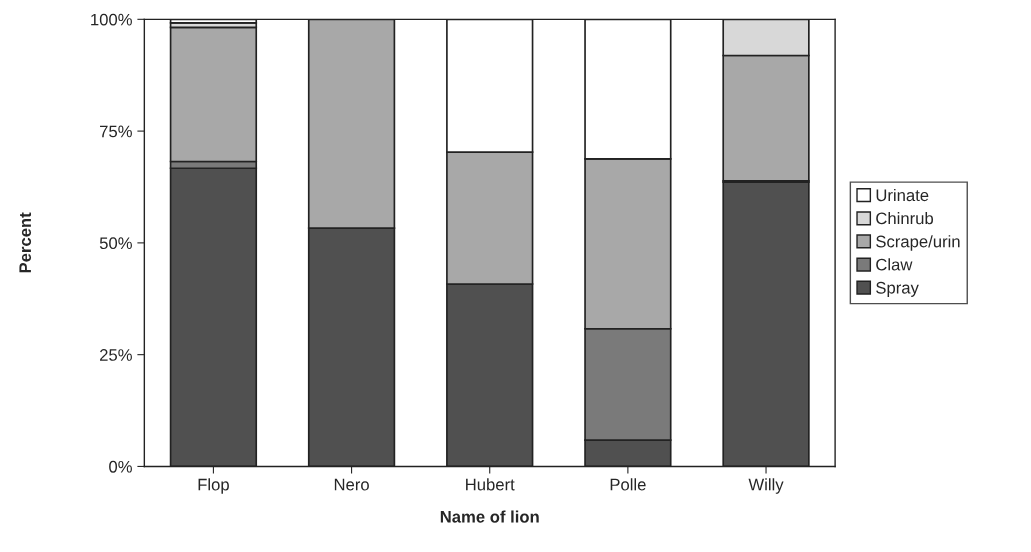  I want to click on x-tick-label: Willy, so click(766, 486).